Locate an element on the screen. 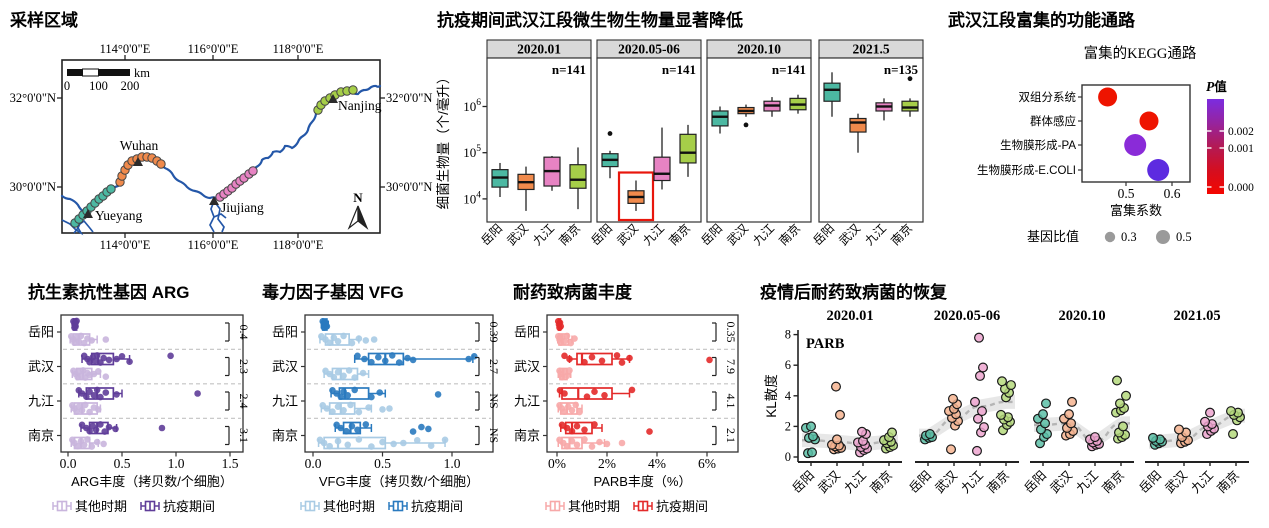 The image size is (1269, 528). x-tick-label: 0.0 is located at coordinates (313, 463).